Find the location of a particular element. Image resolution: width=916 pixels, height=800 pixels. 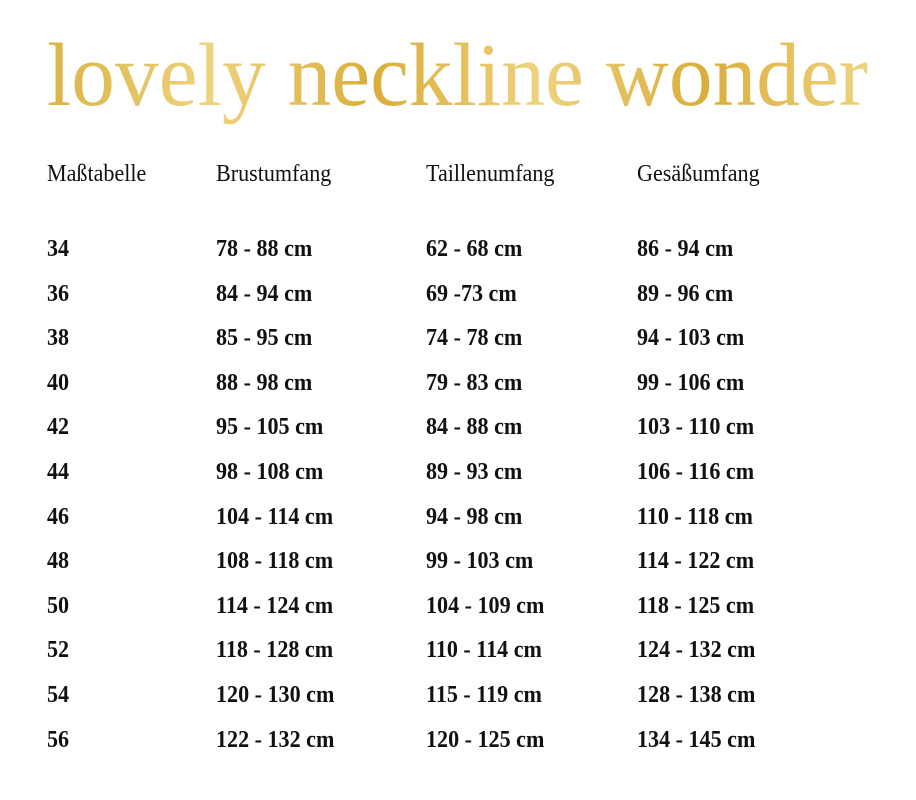

table-row: 48 108 - 118 cm 99 - 103 cm 114 - 122 cm is located at coordinates (458, 561).